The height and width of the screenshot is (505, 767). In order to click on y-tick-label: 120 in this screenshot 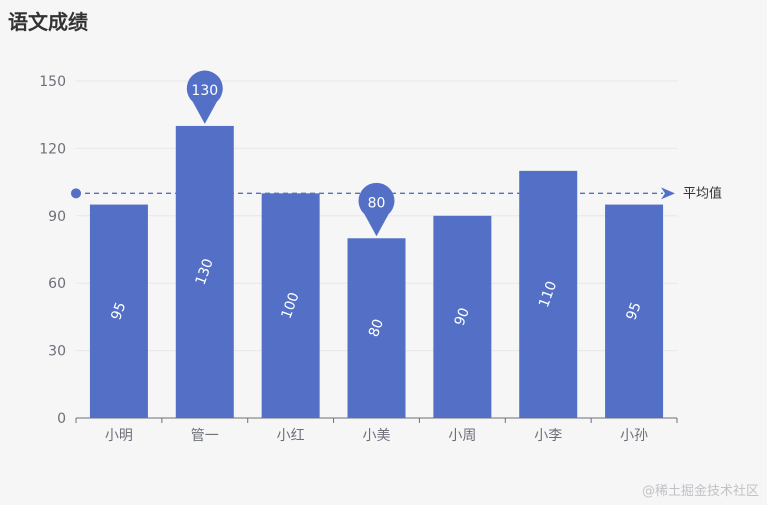, I will do `click(52, 149)`.